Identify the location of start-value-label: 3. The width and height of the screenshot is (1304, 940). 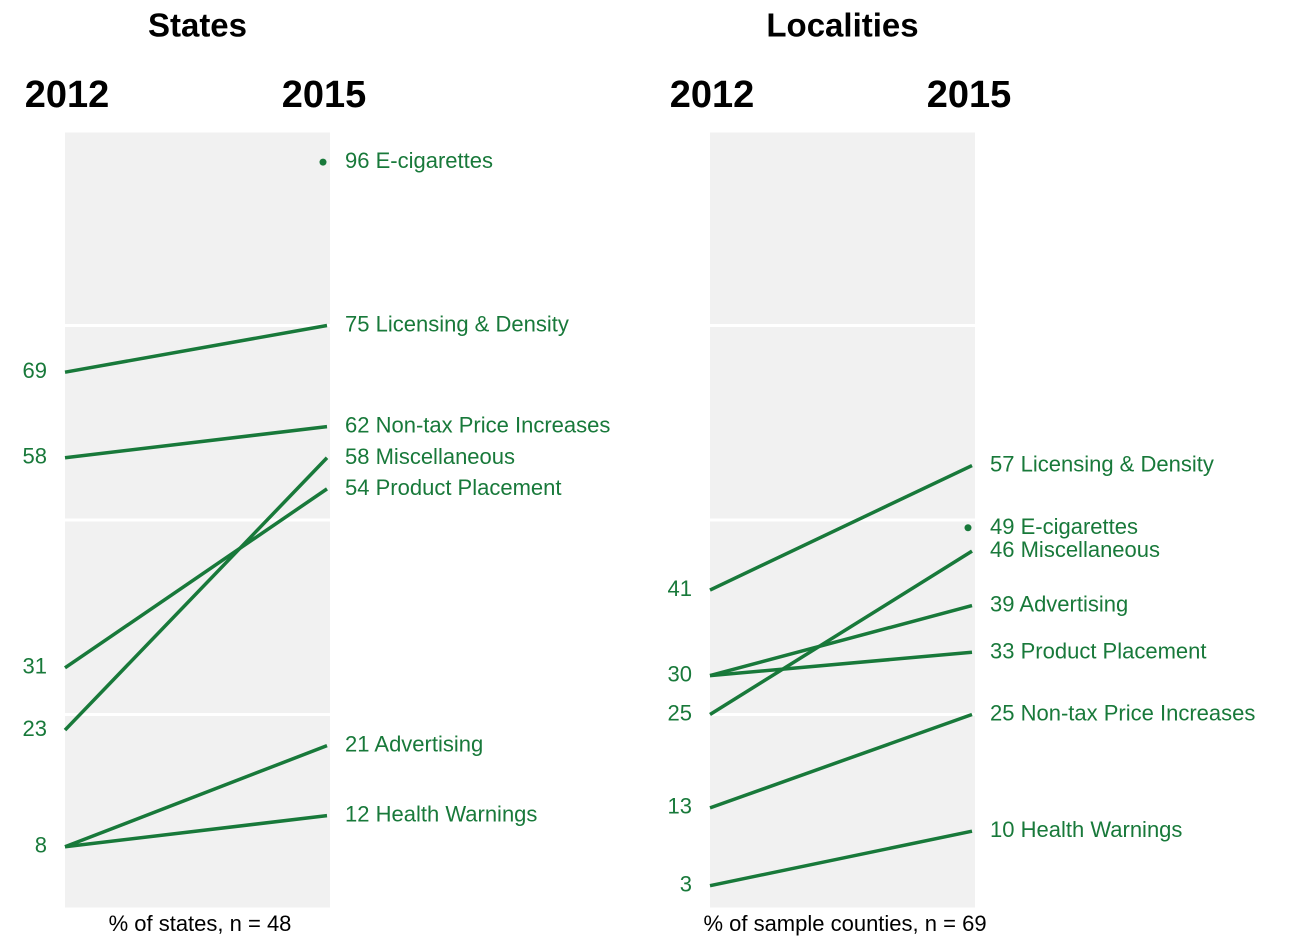
(686, 883).